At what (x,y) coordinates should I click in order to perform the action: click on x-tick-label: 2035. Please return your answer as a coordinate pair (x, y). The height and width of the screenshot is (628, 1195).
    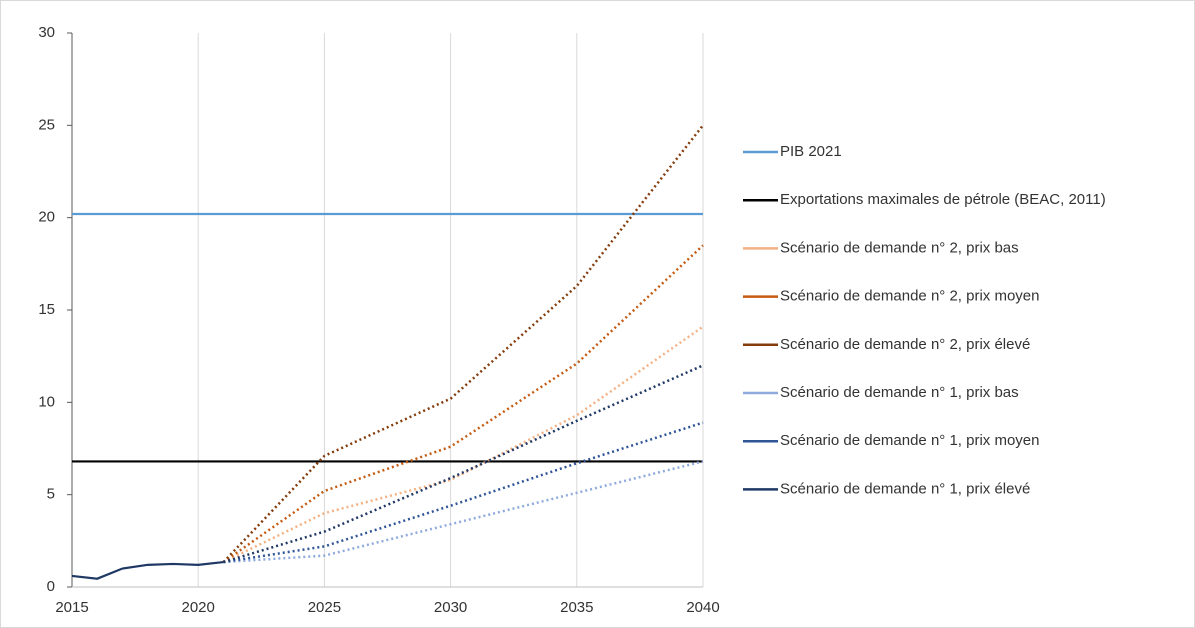
    Looking at the image, I should click on (576, 607).